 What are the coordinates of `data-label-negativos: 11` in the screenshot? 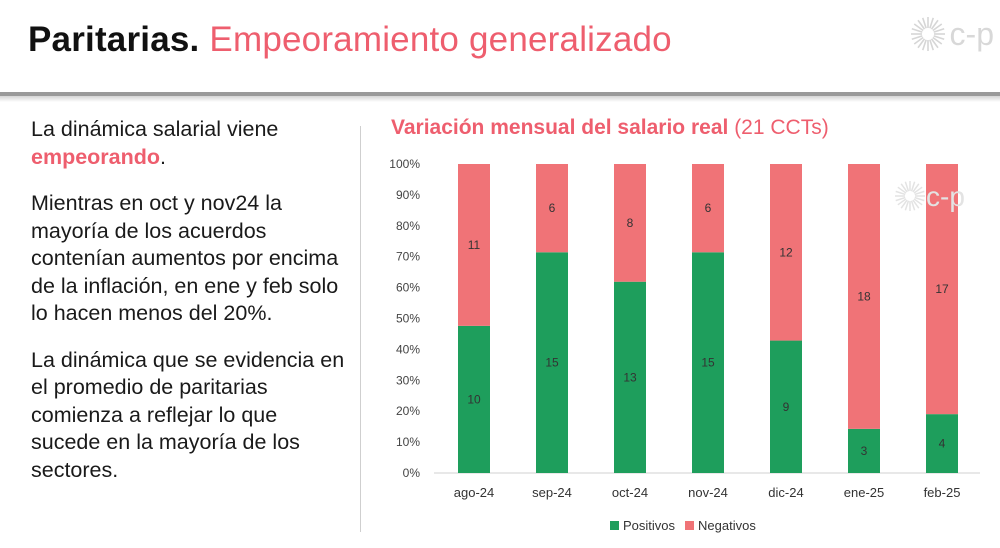 It's located at (474, 245).